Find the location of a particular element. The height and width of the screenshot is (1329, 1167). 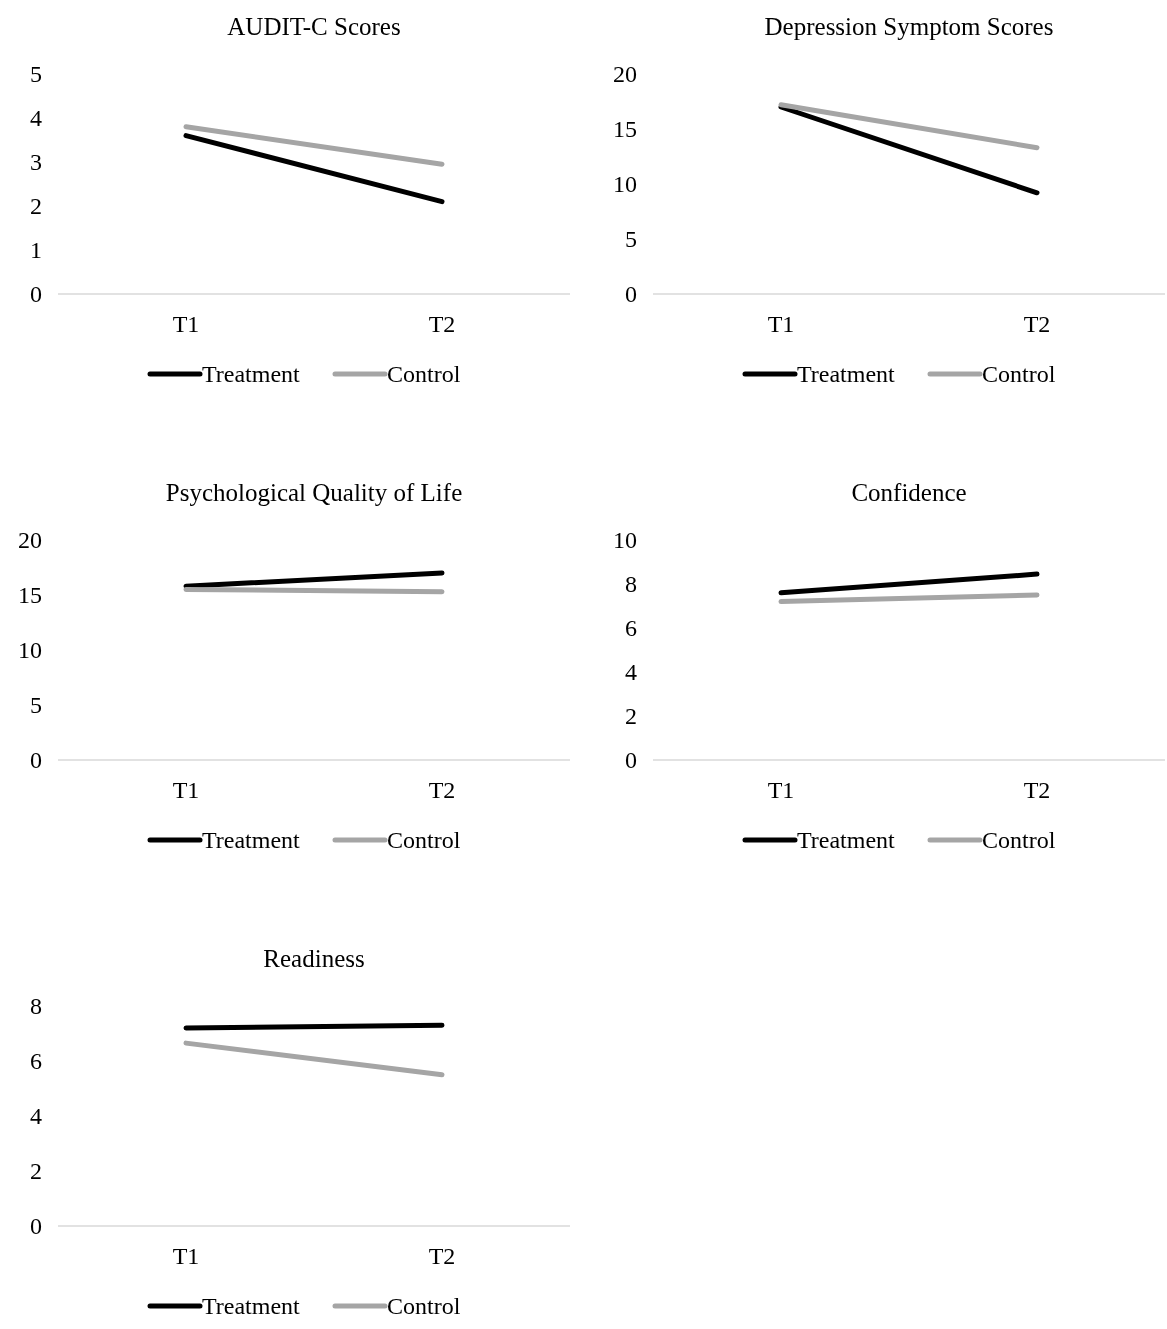

chart-title: AUDIT-C Scores is located at coordinates (314, 26).